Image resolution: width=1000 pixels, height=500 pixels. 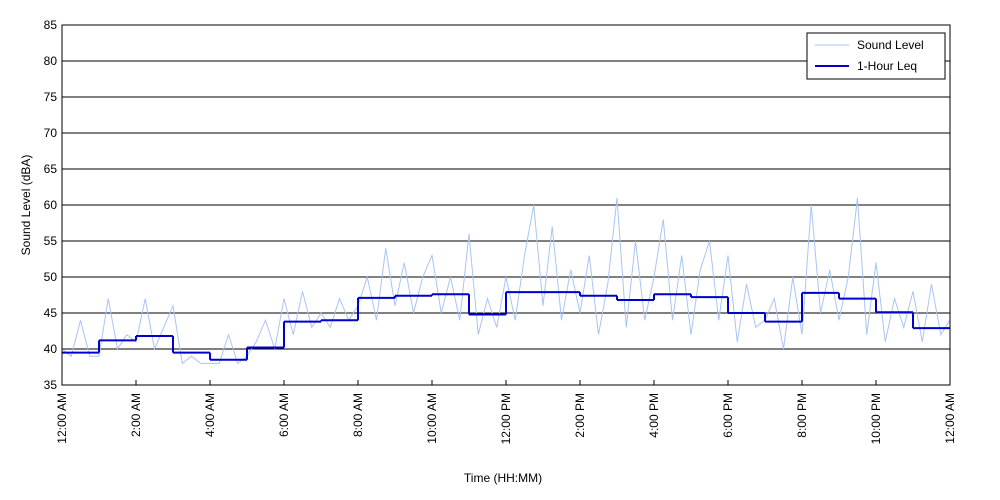 What do you see at coordinates (284, 415) in the screenshot?
I see `x-tick-label: 6:00 AM` at bounding box center [284, 415].